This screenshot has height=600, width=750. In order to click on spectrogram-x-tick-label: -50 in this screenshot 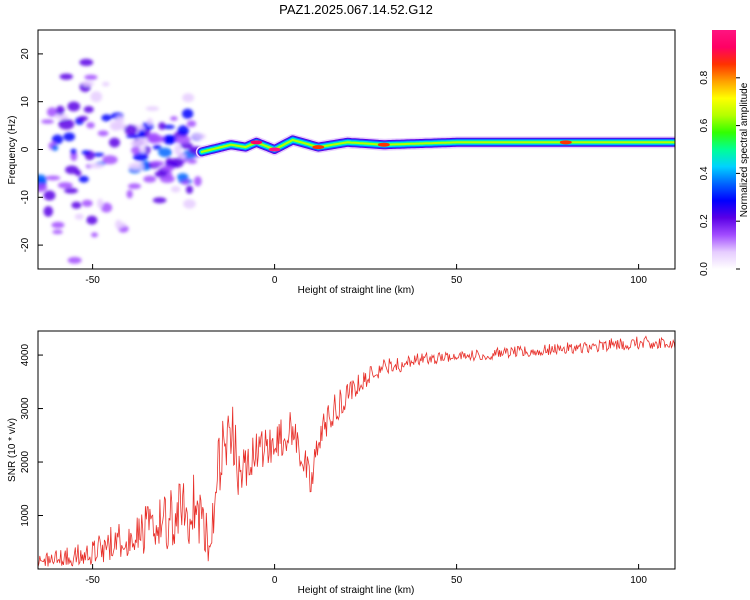, I will do `click(92, 280)`.